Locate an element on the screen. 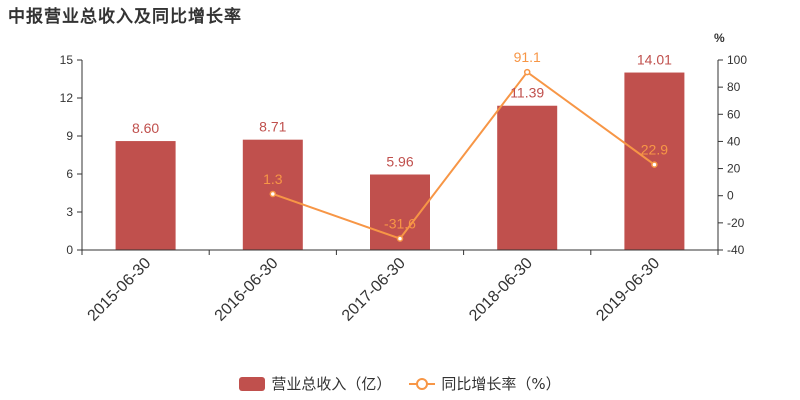 Image resolution: width=800 pixels, height=400 pixels. x-tick-label: 2017-06-30 is located at coordinates (374, 290).